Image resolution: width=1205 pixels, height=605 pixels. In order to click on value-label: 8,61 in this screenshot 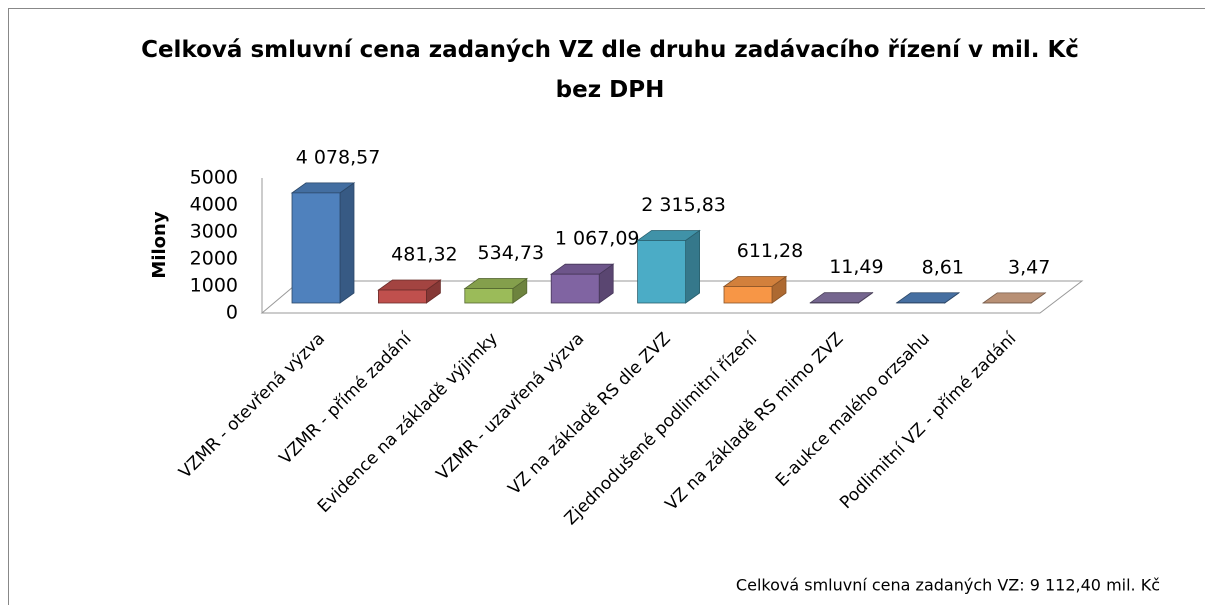, I will do `click(943, 267)`.